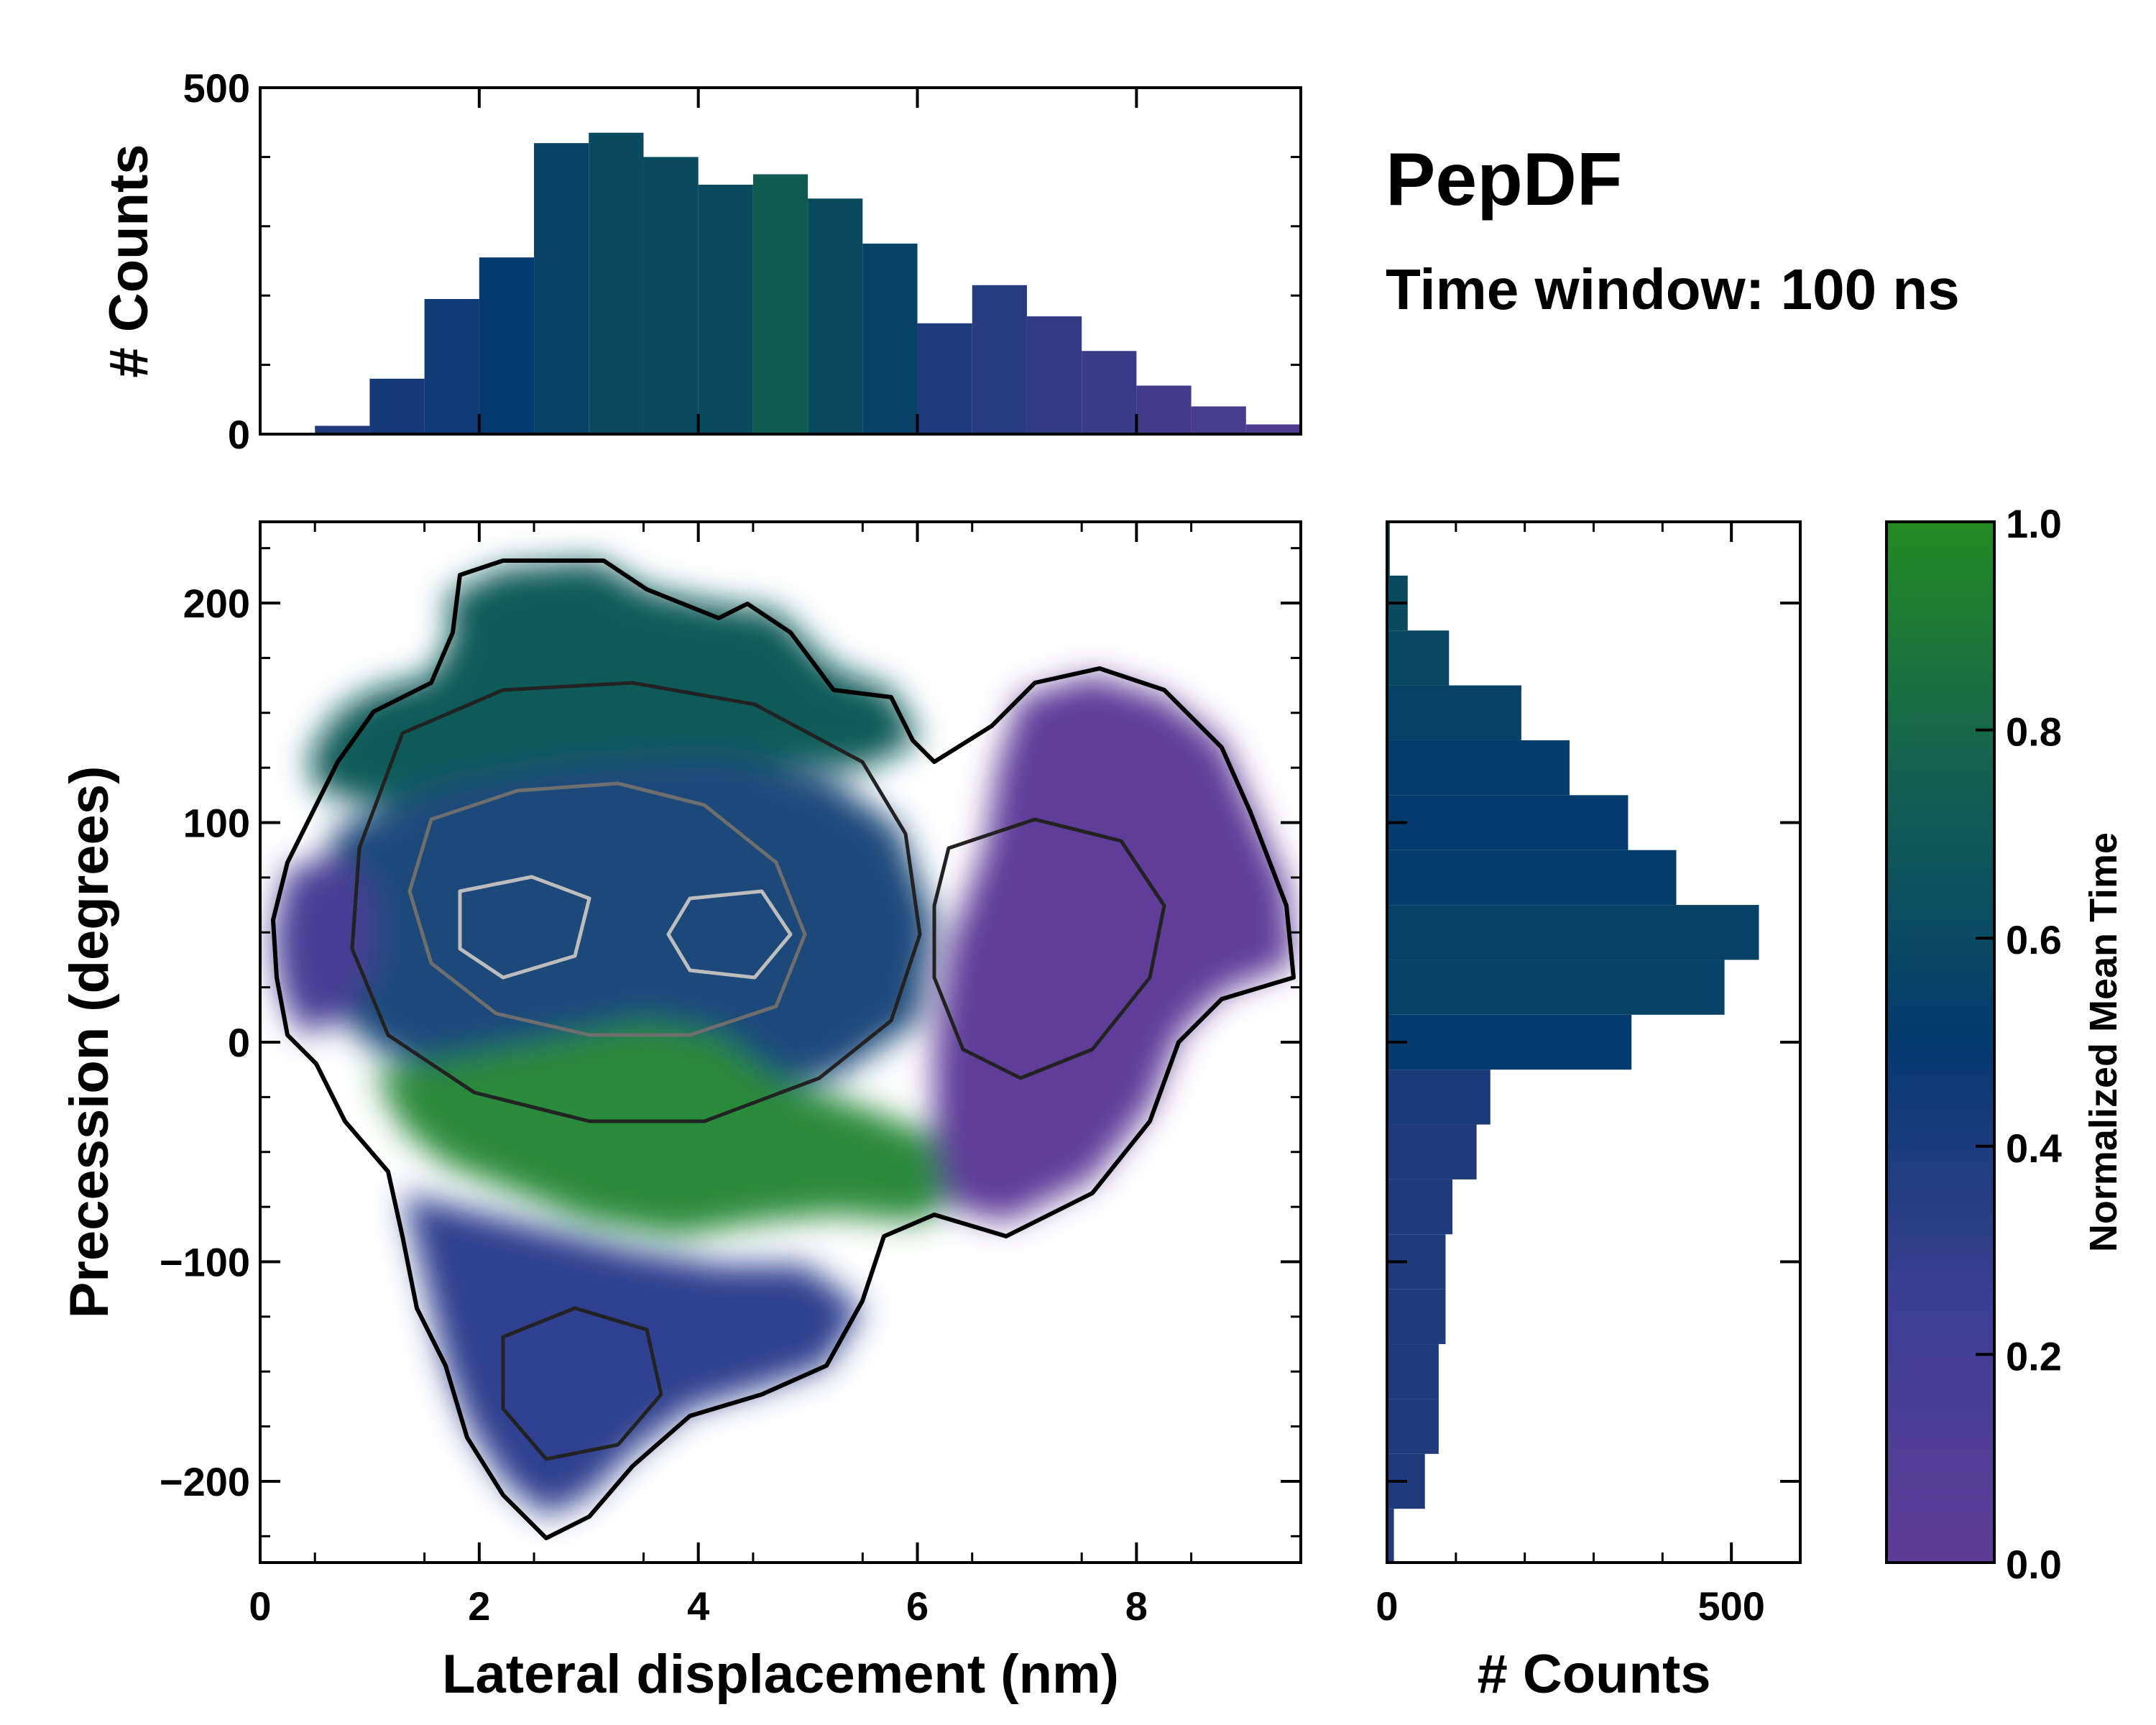 The image size is (2156, 1725). What do you see at coordinates (205, 1042) in the screenshot?
I see `heatmap-y-tick-labels: 200 100 0 −100 −200` at bounding box center [205, 1042].